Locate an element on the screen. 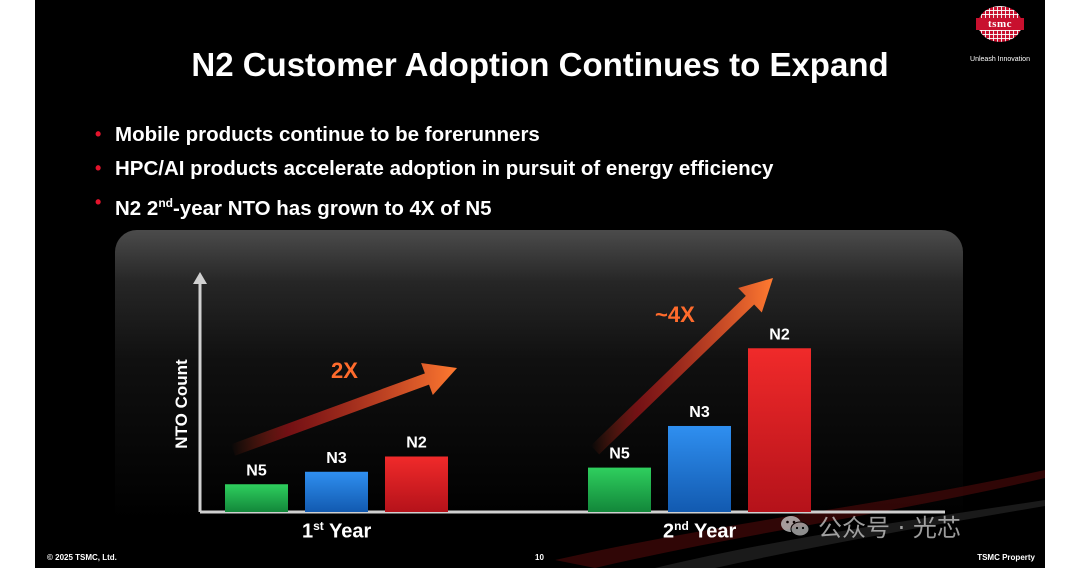 Image resolution: width=1080 pixels, height=568 pixels. x-tick-sup: st is located at coordinates (318, 526).